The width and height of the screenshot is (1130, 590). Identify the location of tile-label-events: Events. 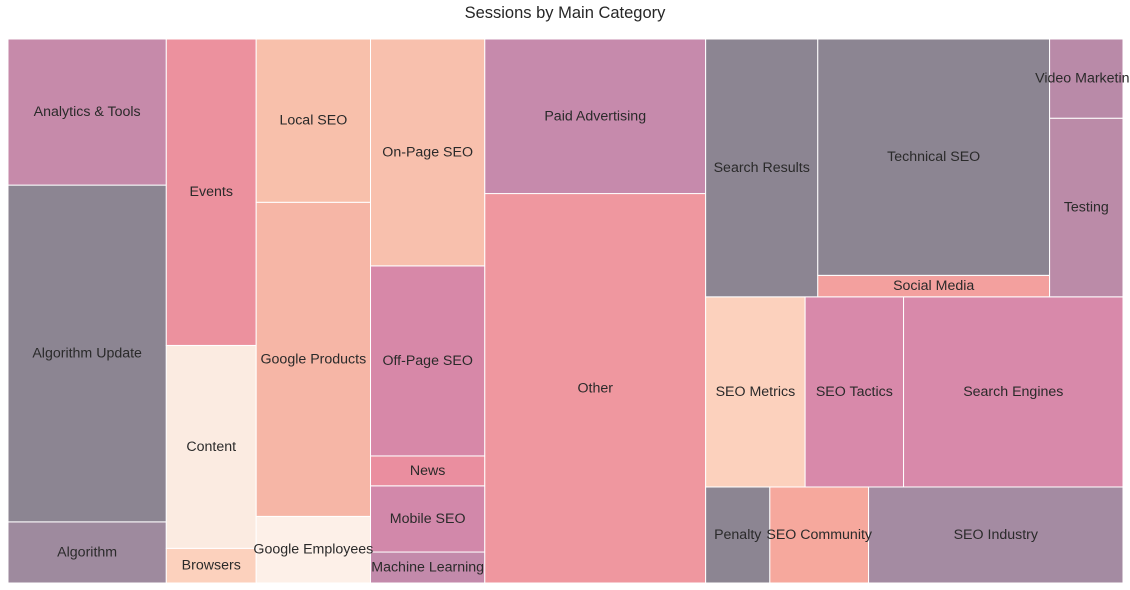
(211, 192).